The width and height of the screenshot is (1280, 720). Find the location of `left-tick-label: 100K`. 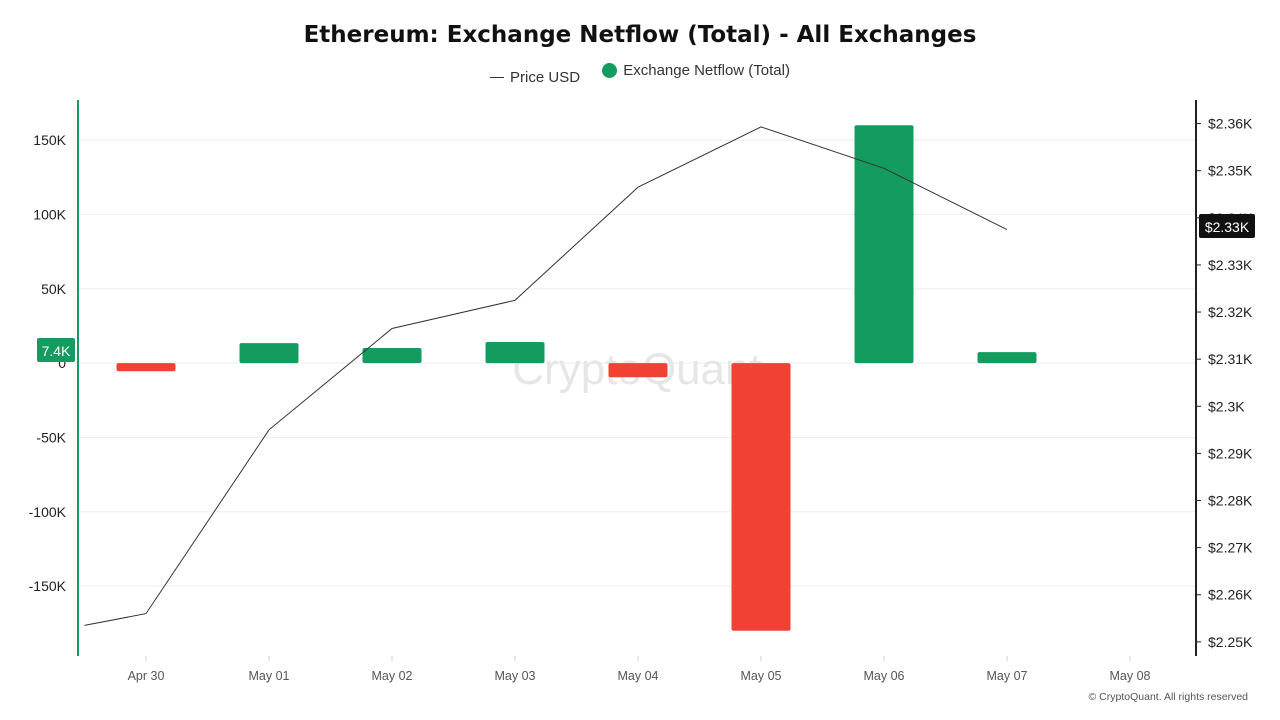

left-tick-label: 100K is located at coordinates (49, 214).